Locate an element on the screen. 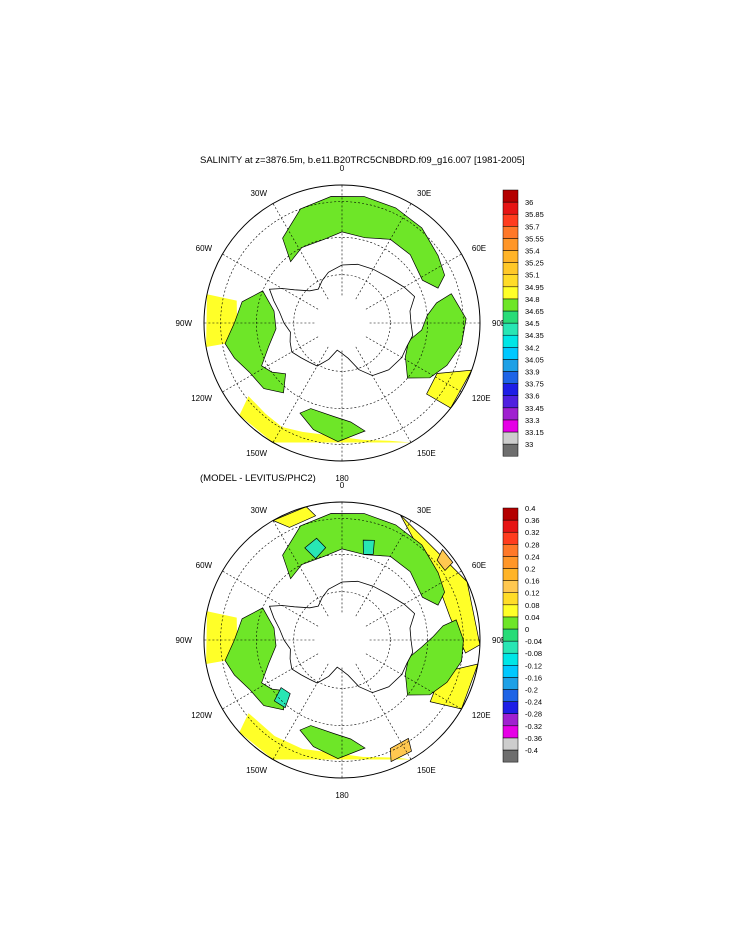 Image resolution: width=733 pixels, height=945 pixels. field-shading is located at coordinates (339, 319).